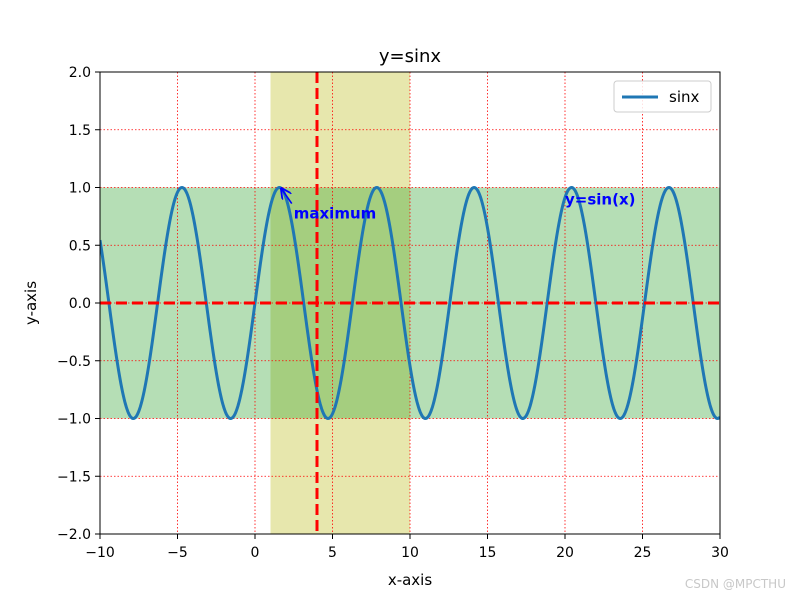  What do you see at coordinates (720, 553) in the screenshot?
I see `x-tick-label: 30` at bounding box center [720, 553].